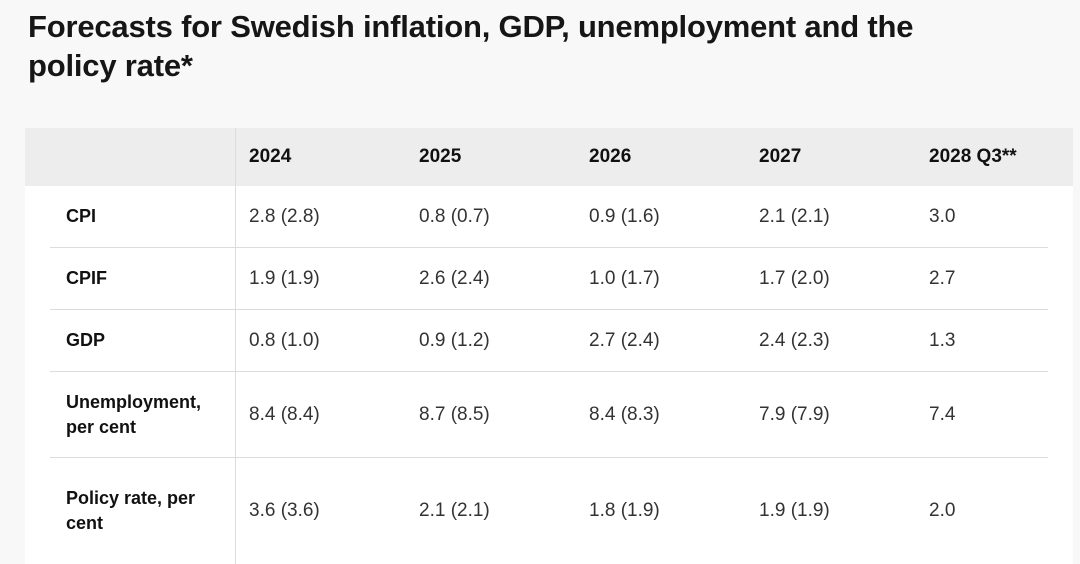  What do you see at coordinates (454, 340) in the screenshot?
I see `table-cell: 0.9 (1.2)` at bounding box center [454, 340].